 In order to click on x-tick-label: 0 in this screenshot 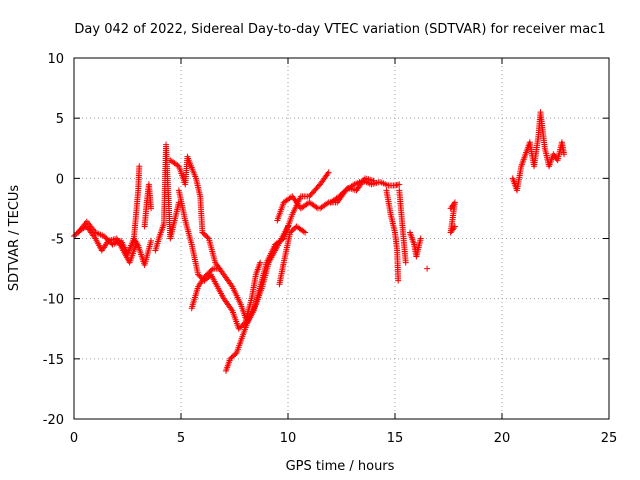, I will do `click(74, 438)`.